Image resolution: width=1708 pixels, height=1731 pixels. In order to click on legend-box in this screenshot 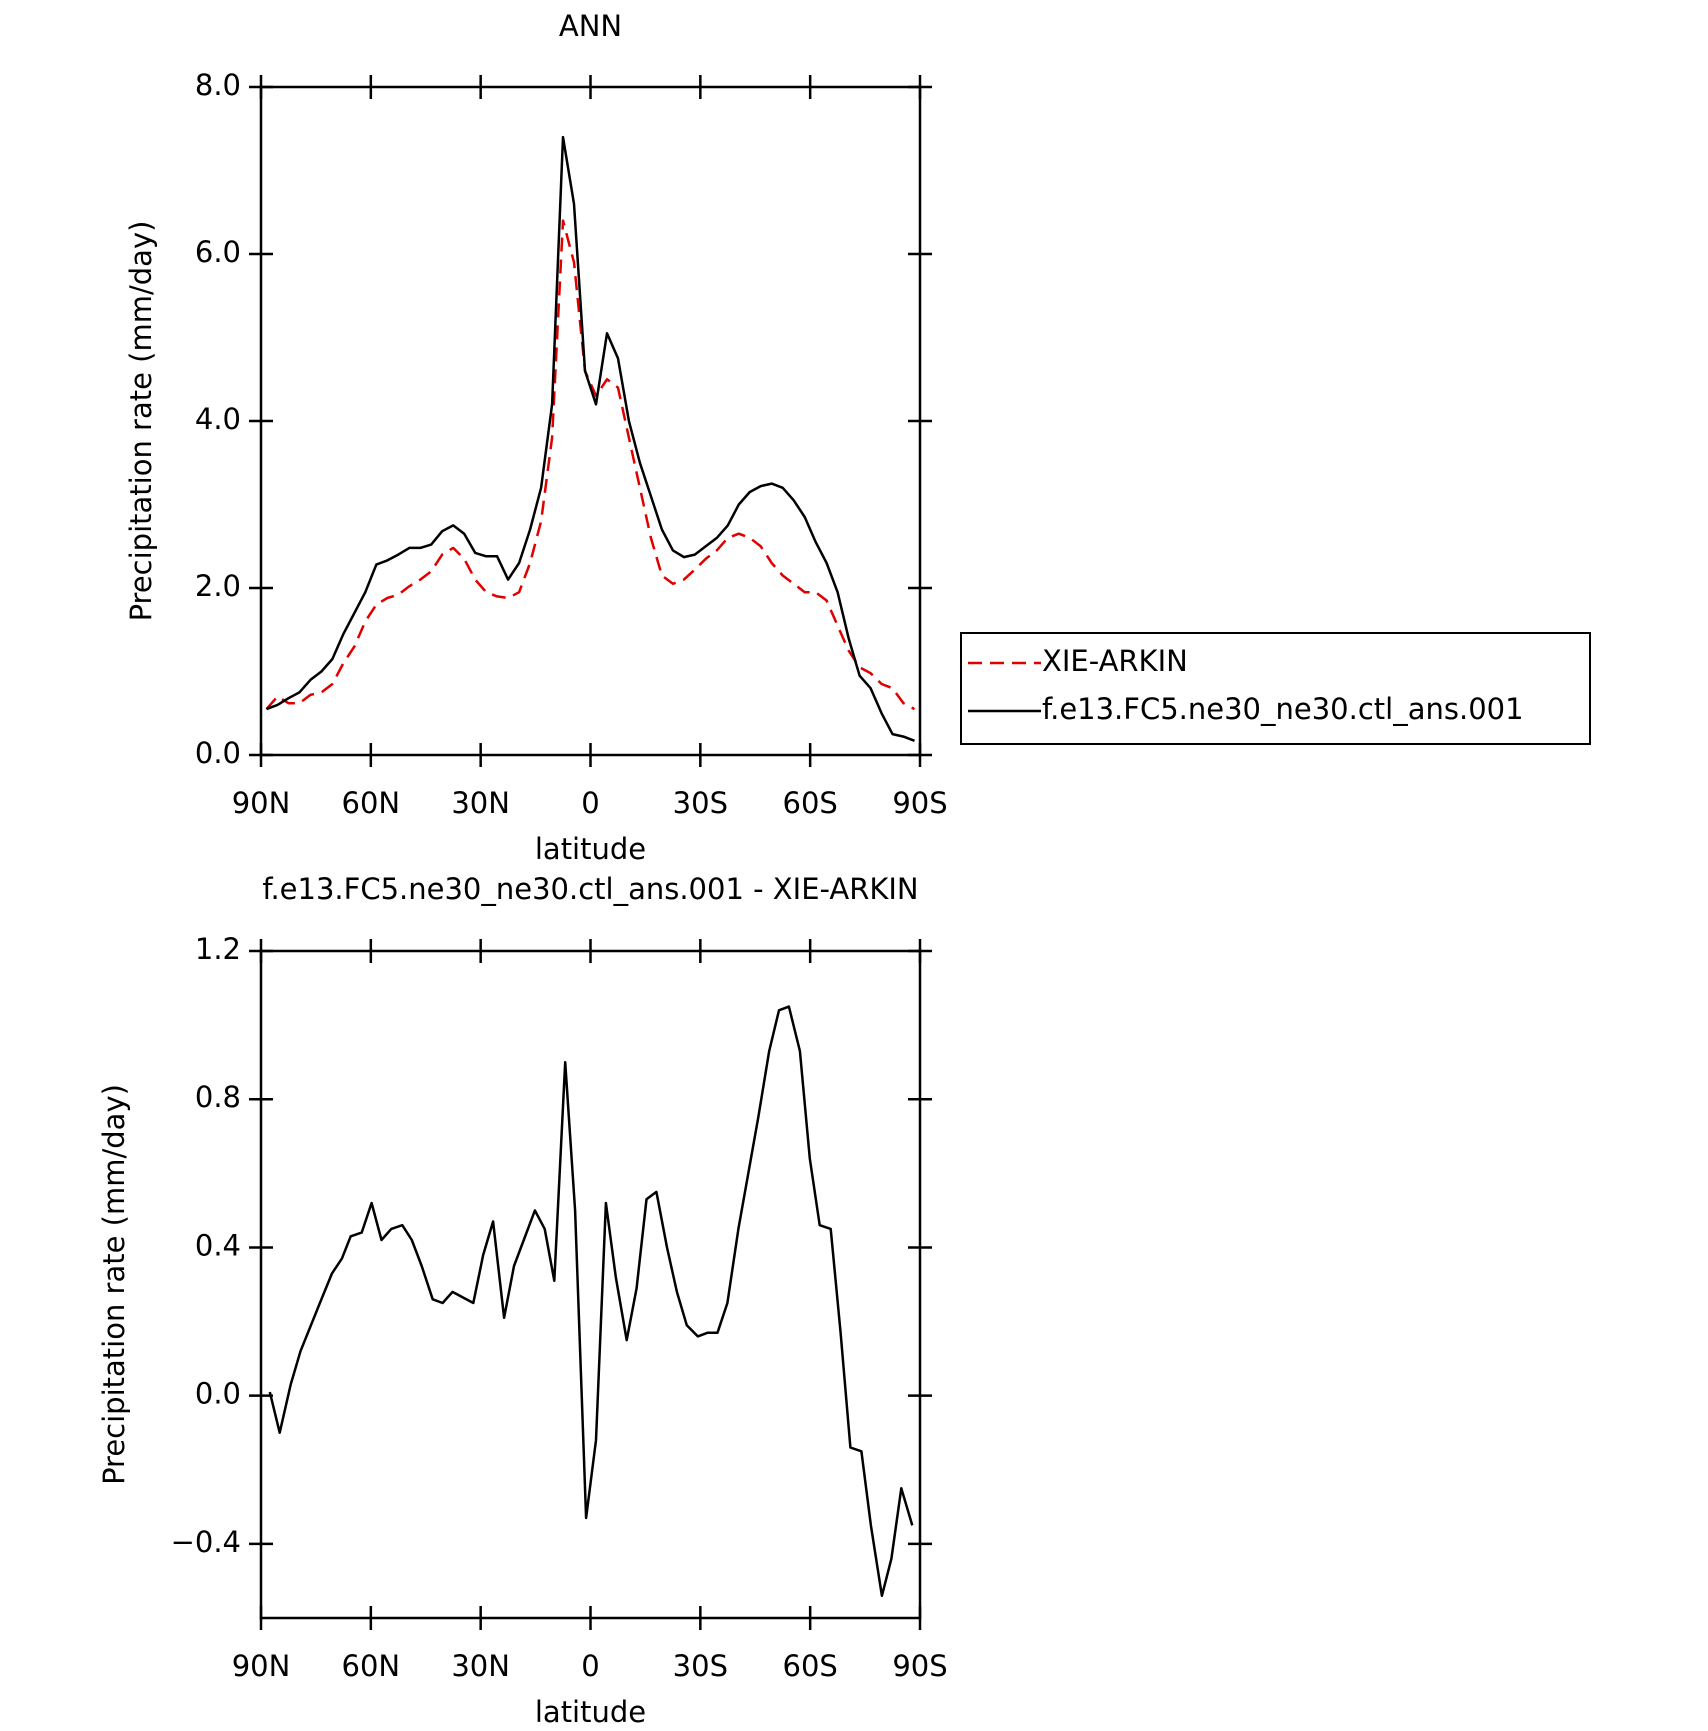, I will do `click(1275, 688)`.